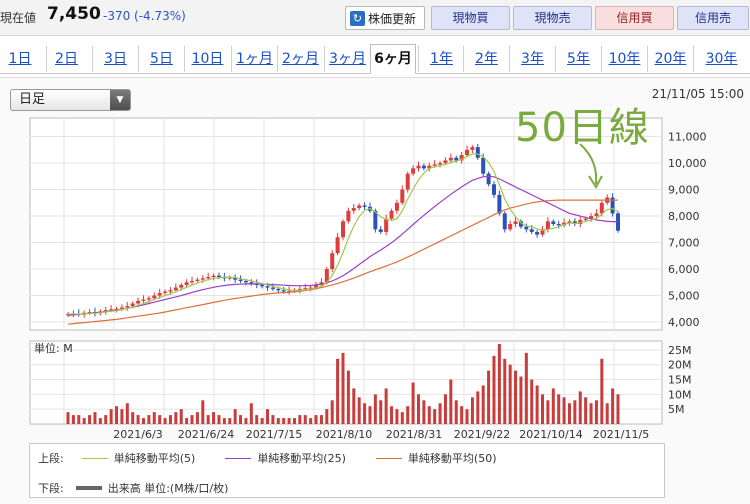 Image resolution: width=750 pixels, height=504 pixels. Describe the element at coordinates (532, 59) in the screenshot. I see `tab-period-11: 3年` at that location.